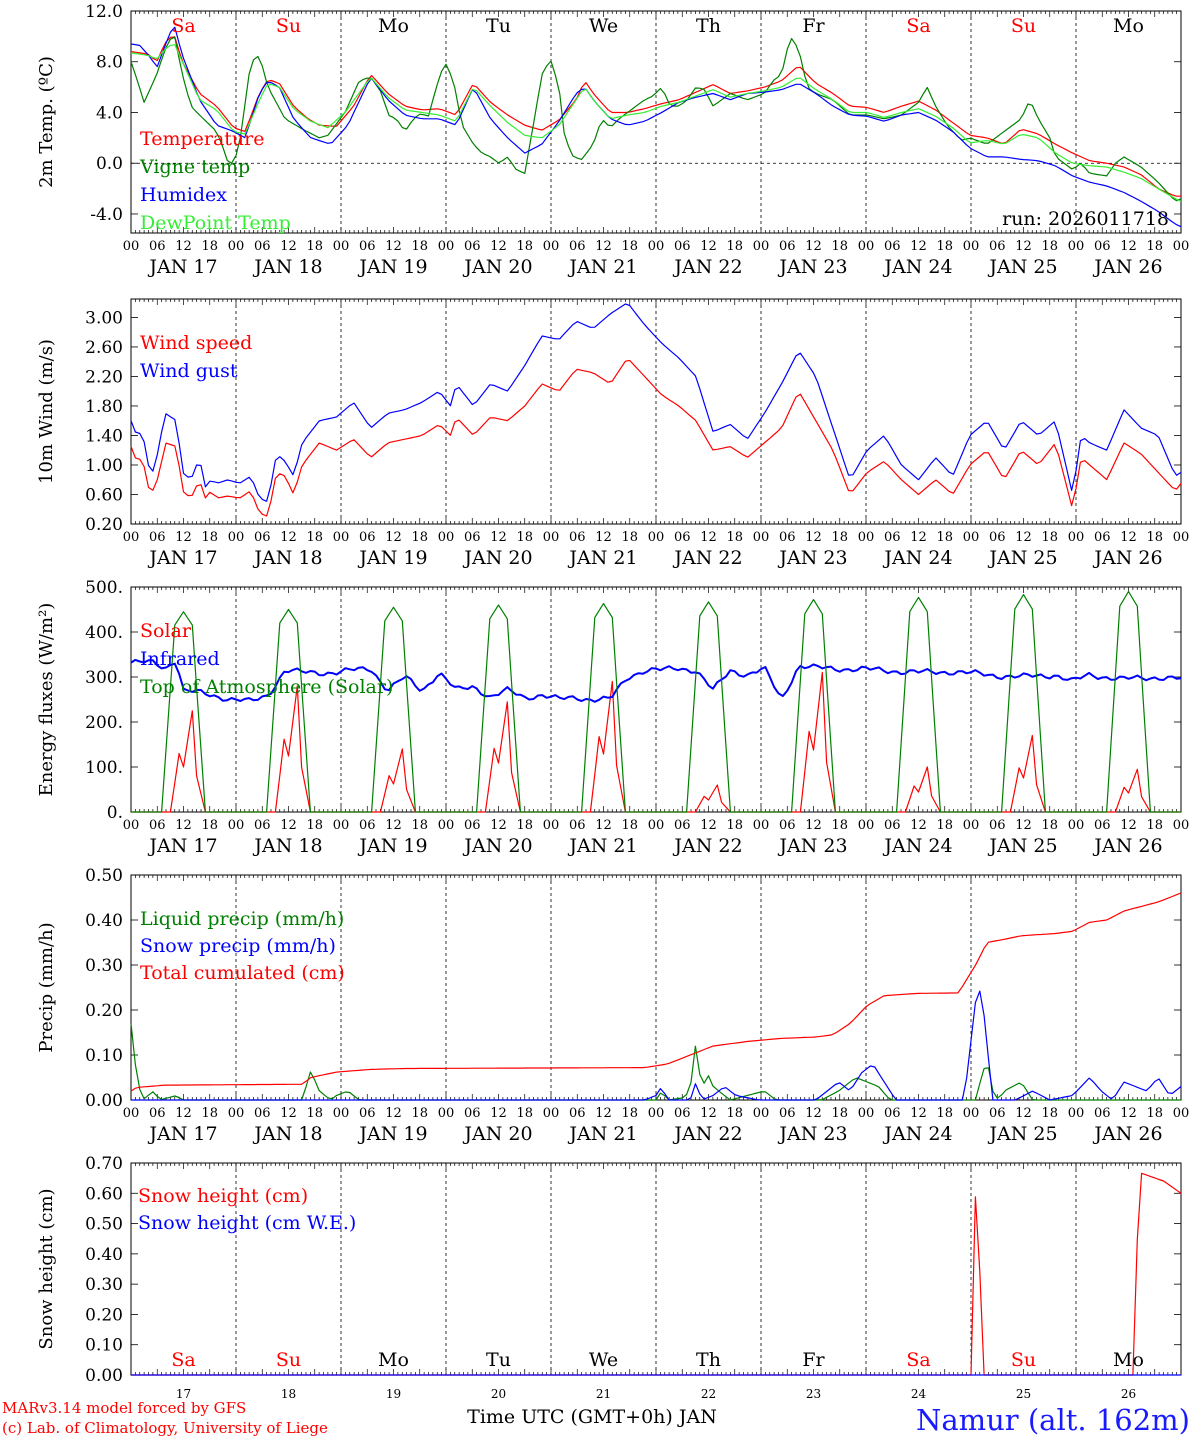 The width and height of the screenshot is (1194, 1440). Describe the element at coordinates (46, 411) in the screenshot. I see `y-axis-title: 10m Wind (m/s)` at that location.